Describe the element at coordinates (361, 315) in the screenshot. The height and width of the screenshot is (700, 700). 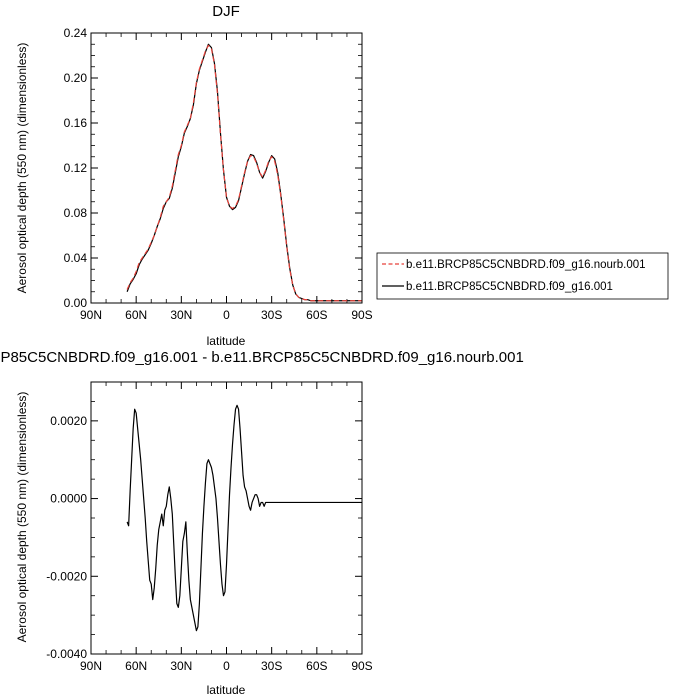
I see `top-x-tick-label: 90S` at that location.